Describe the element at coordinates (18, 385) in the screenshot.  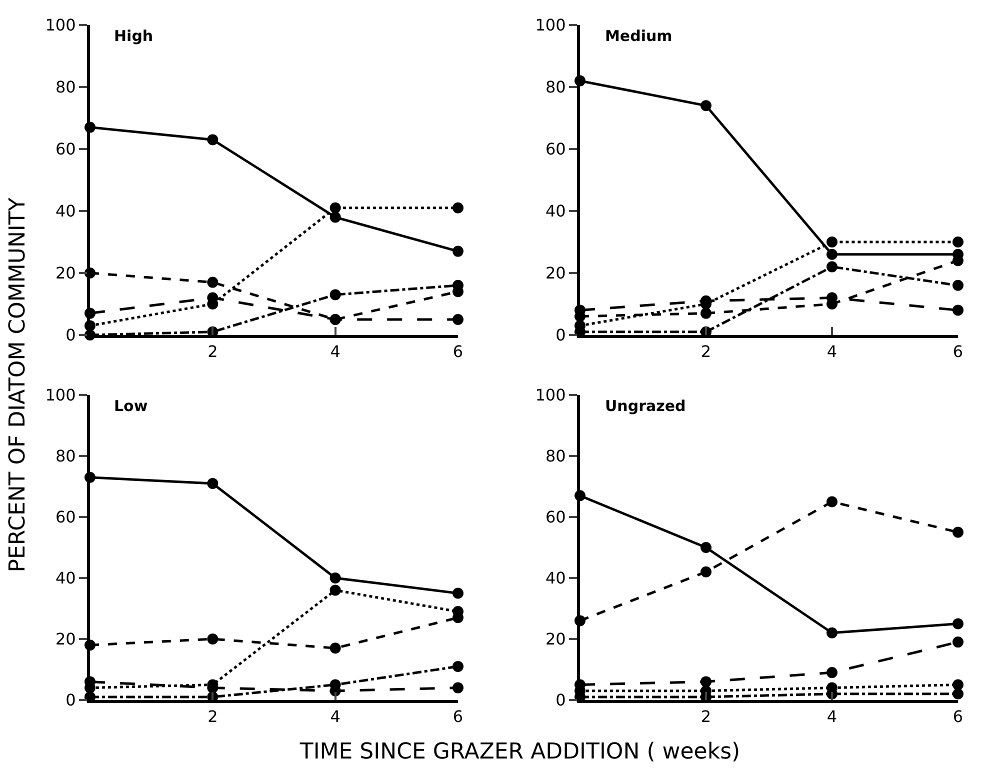
I see `y-axis-title: PERCENT OF DIATOM COMMUNITY` at that location.